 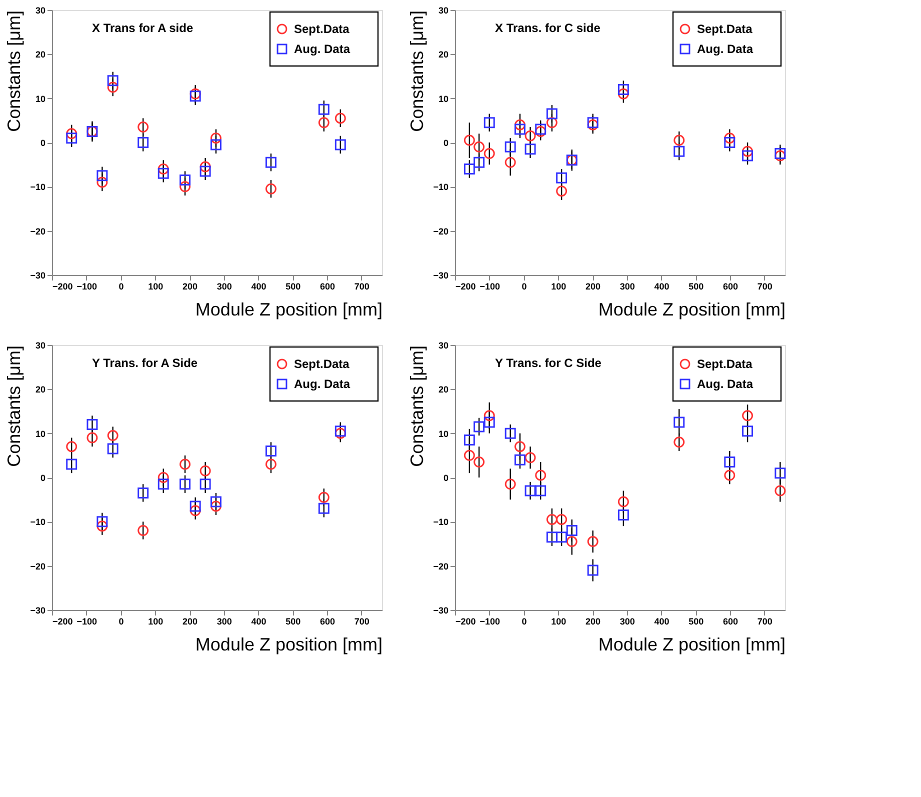 What do you see at coordinates (548, 363) in the screenshot?
I see `text: Y Trans. for C Side` at bounding box center [548, 363].